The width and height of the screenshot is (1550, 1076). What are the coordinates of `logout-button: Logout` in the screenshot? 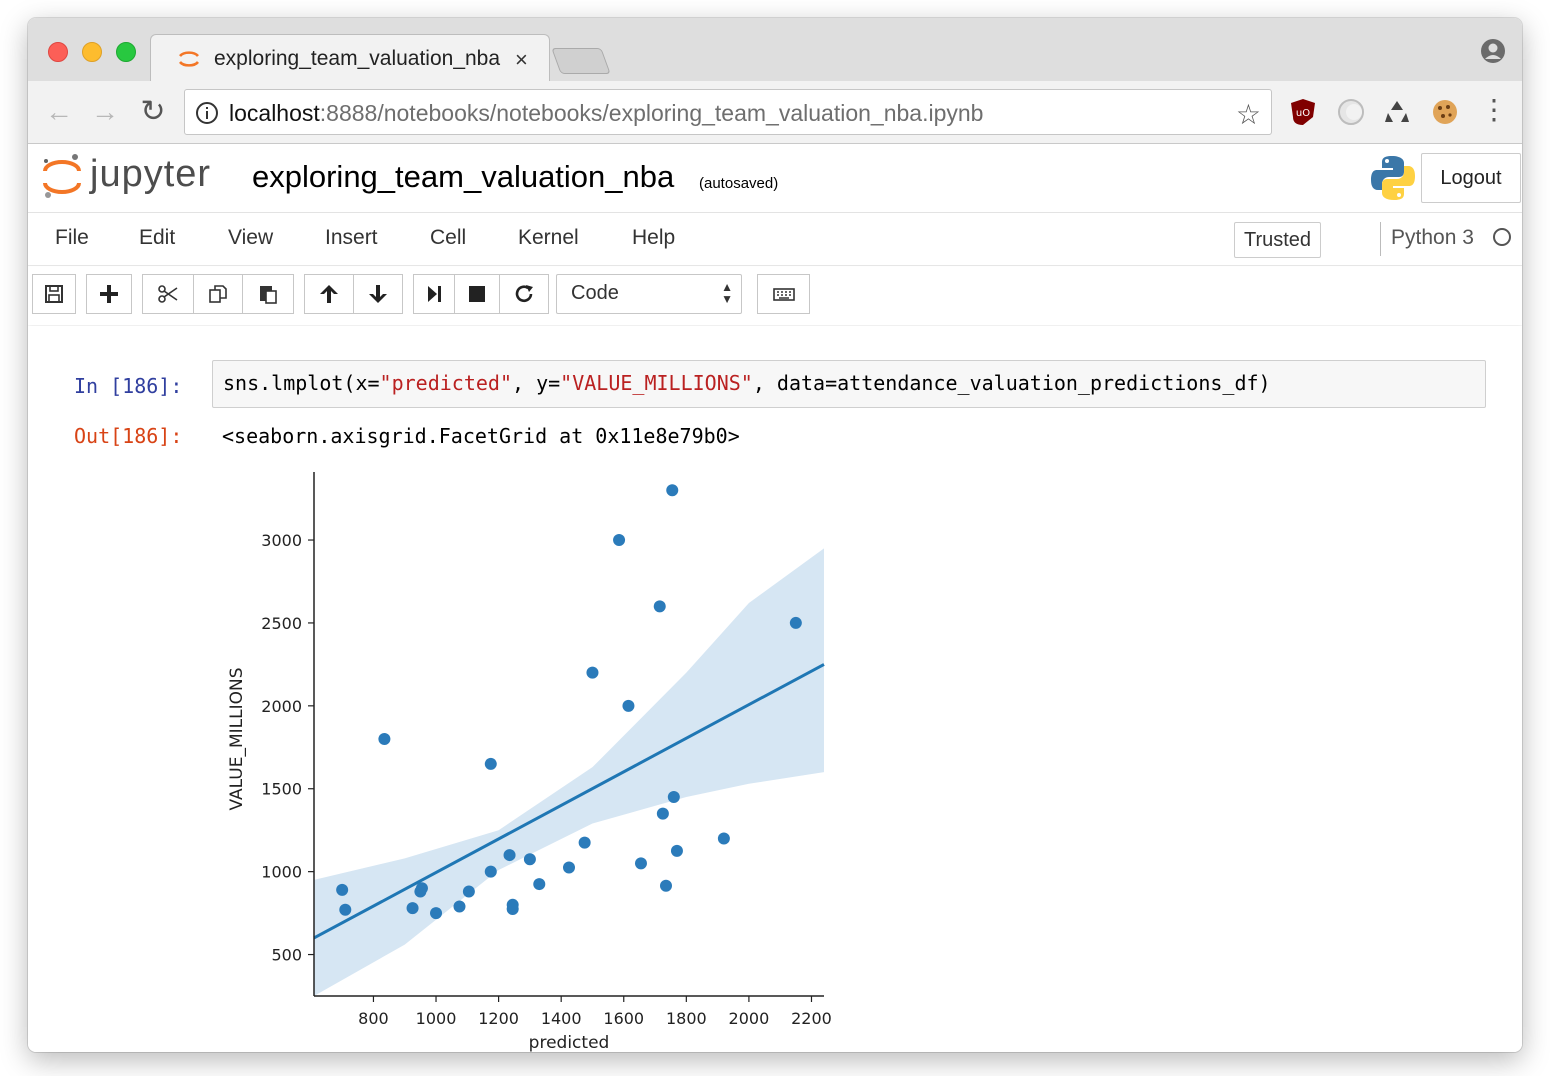 It's located at (1471, 178).